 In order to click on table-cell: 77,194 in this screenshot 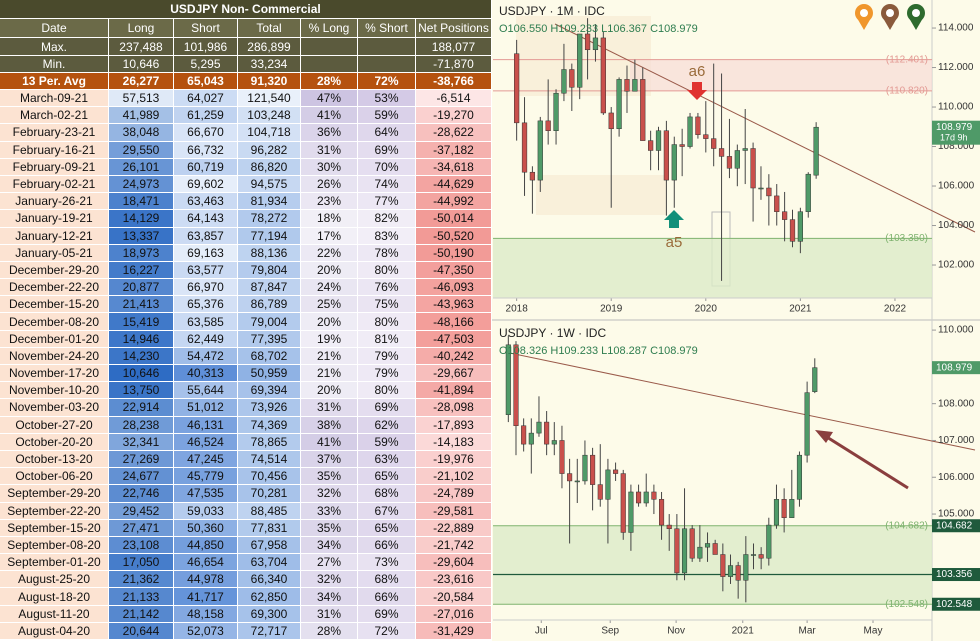, I will do `click(269, 236)`.